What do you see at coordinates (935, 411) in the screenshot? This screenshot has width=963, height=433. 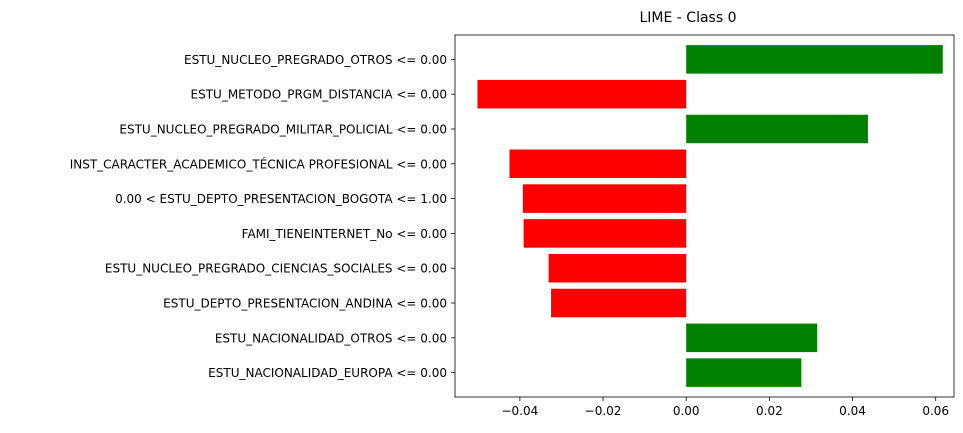 I see `x-tick-label: 0.06` at bounding box center [935, 411].